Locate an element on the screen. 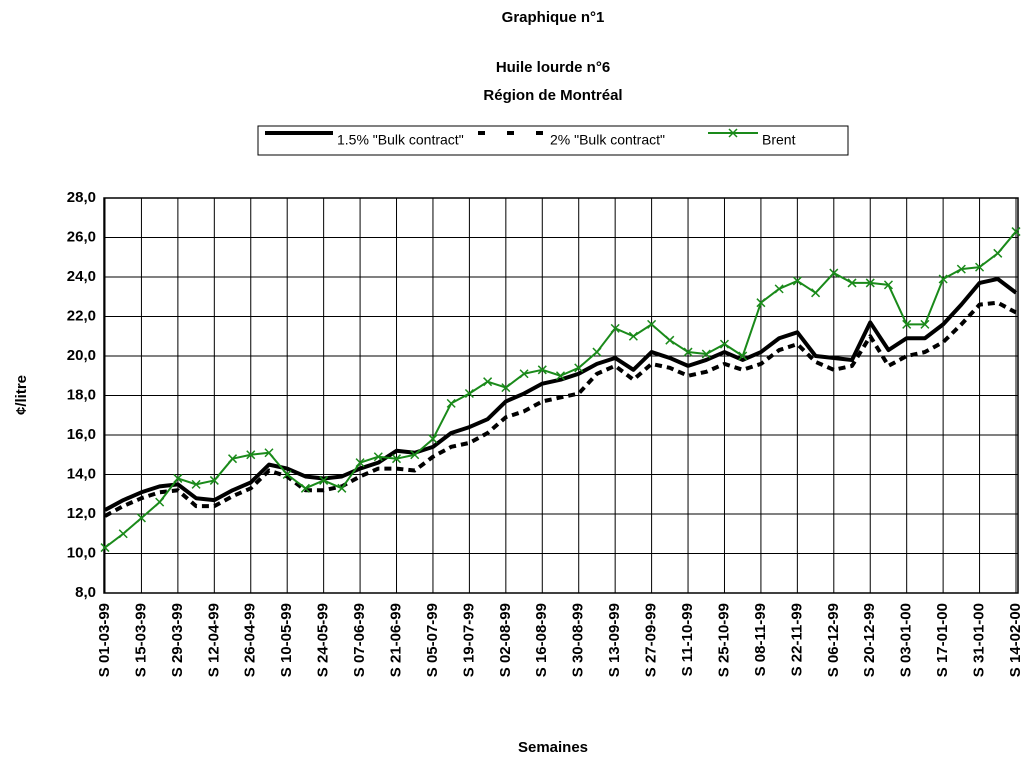  y-tick-label: 20,0 is located at coordinates (81, 355).